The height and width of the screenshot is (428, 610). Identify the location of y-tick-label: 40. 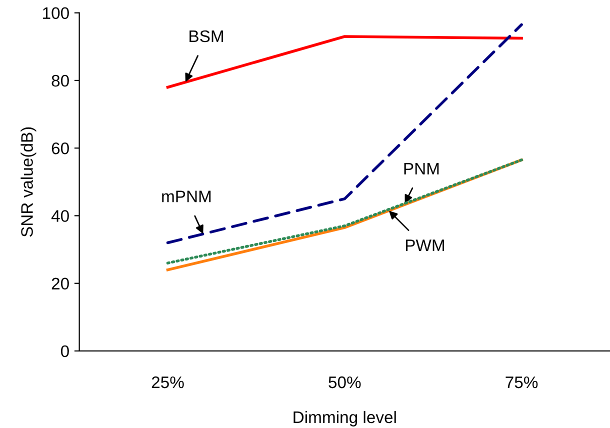
(60, 216).